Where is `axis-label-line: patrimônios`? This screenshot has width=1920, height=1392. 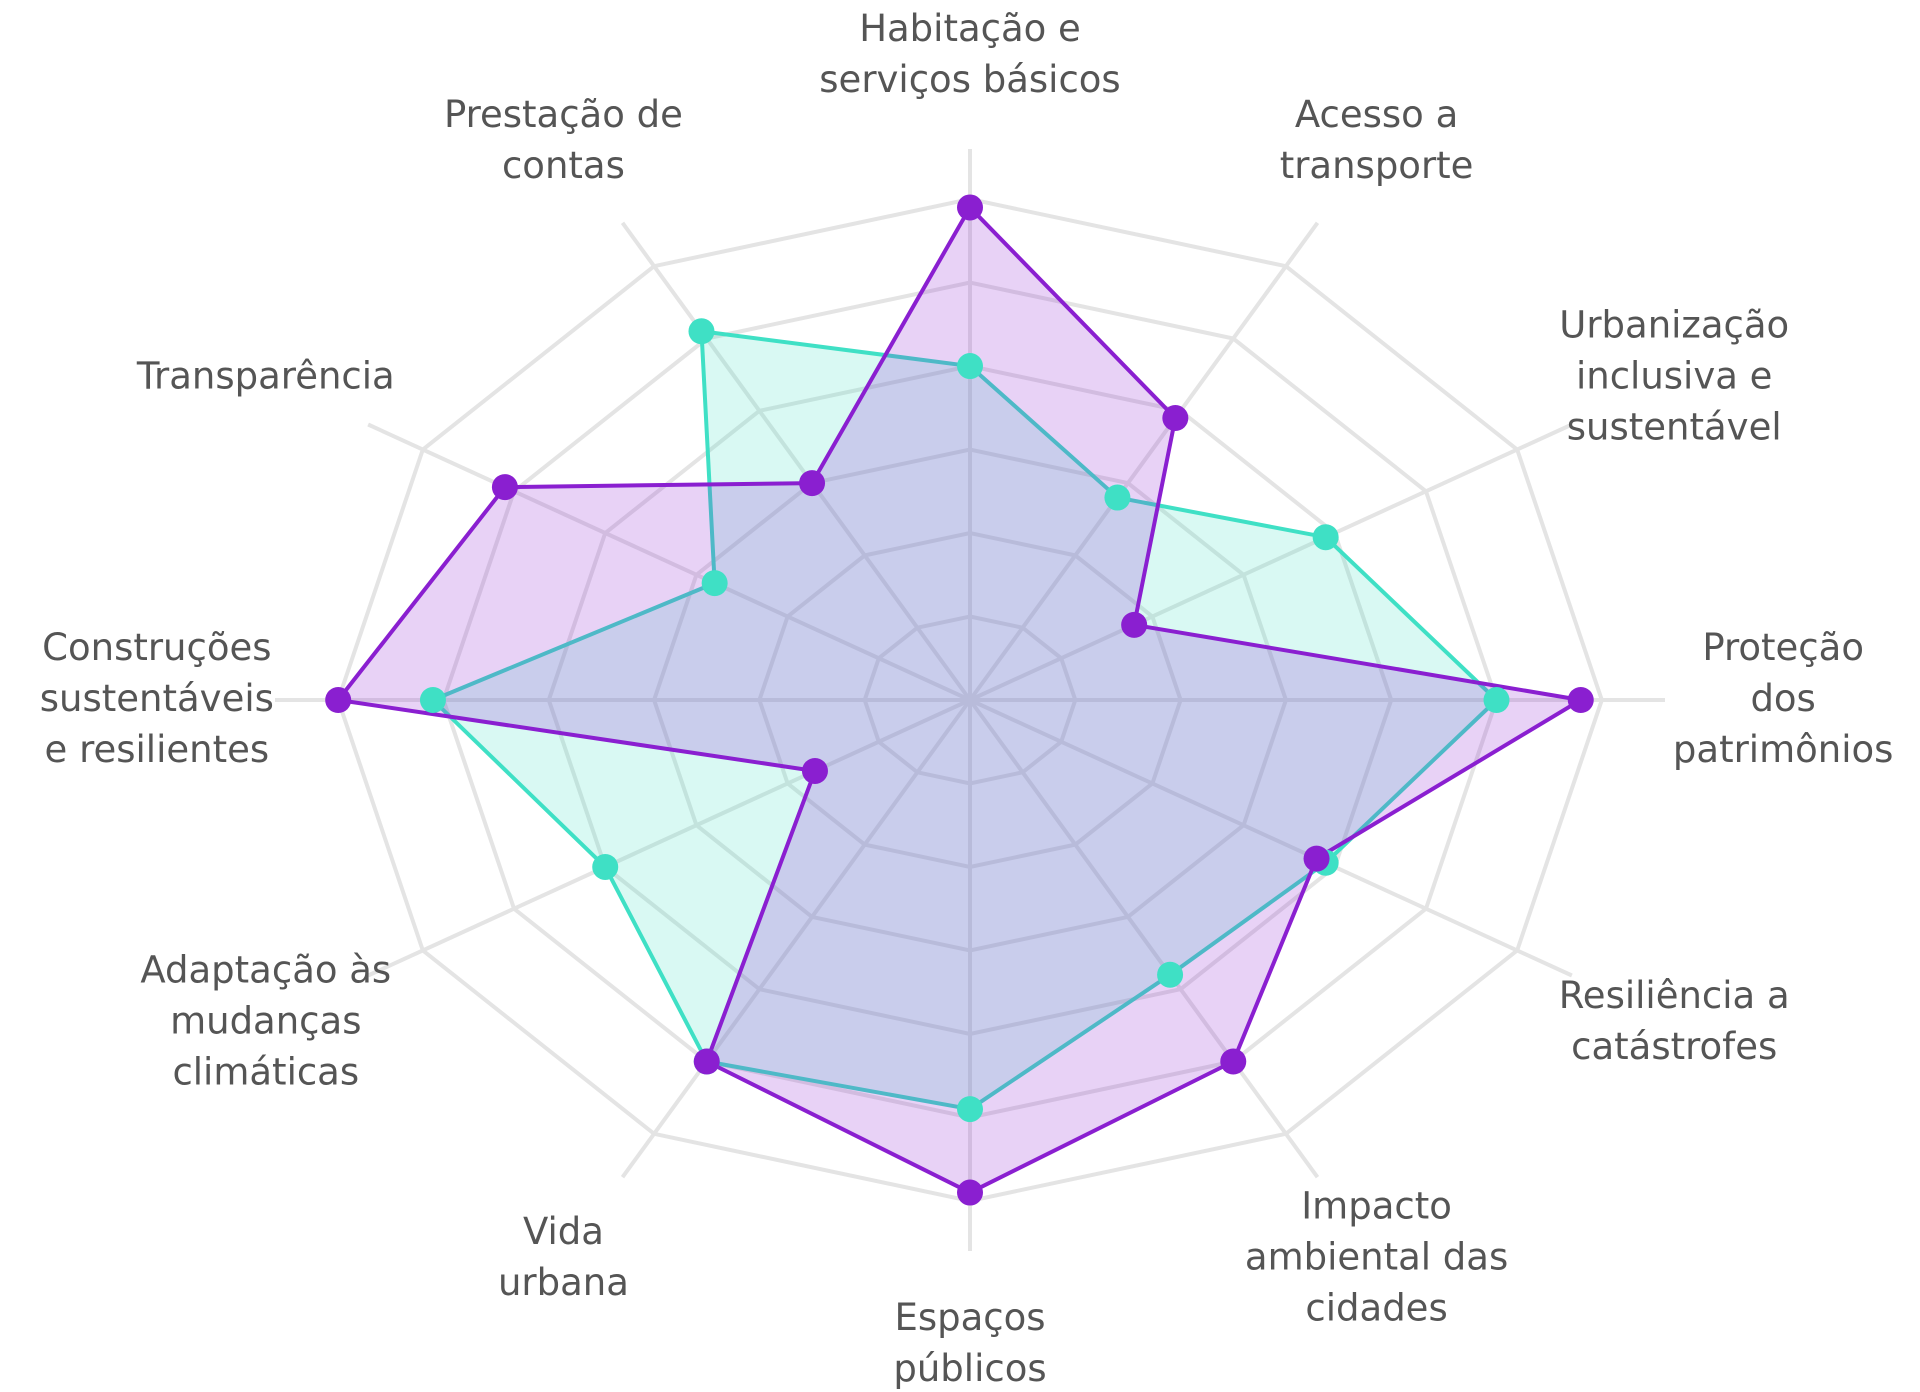 axis-label-line: patrimônios is located at coordinates (1783, 749).